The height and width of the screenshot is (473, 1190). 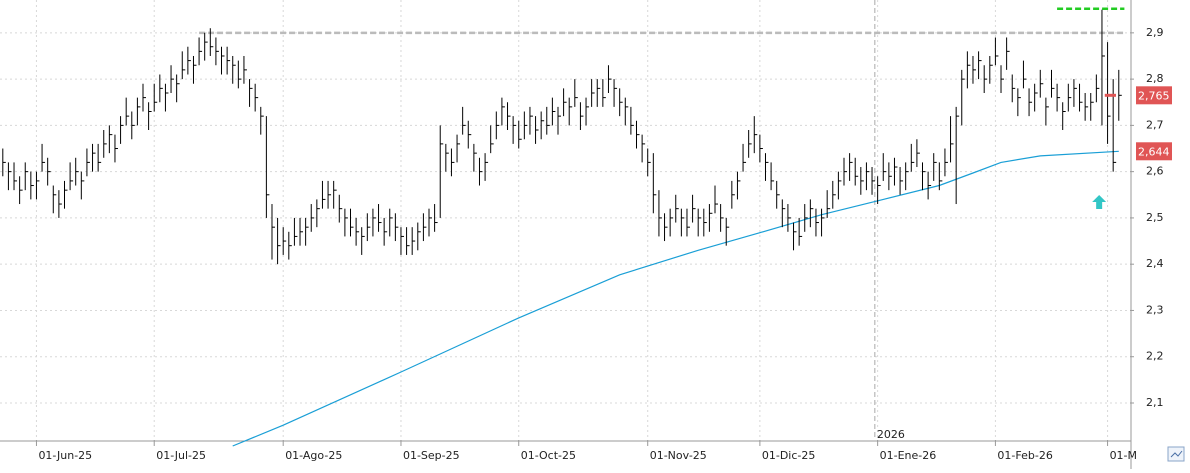 I want to click on price-tag-label: 2,644, so click(x=1154, y=151).